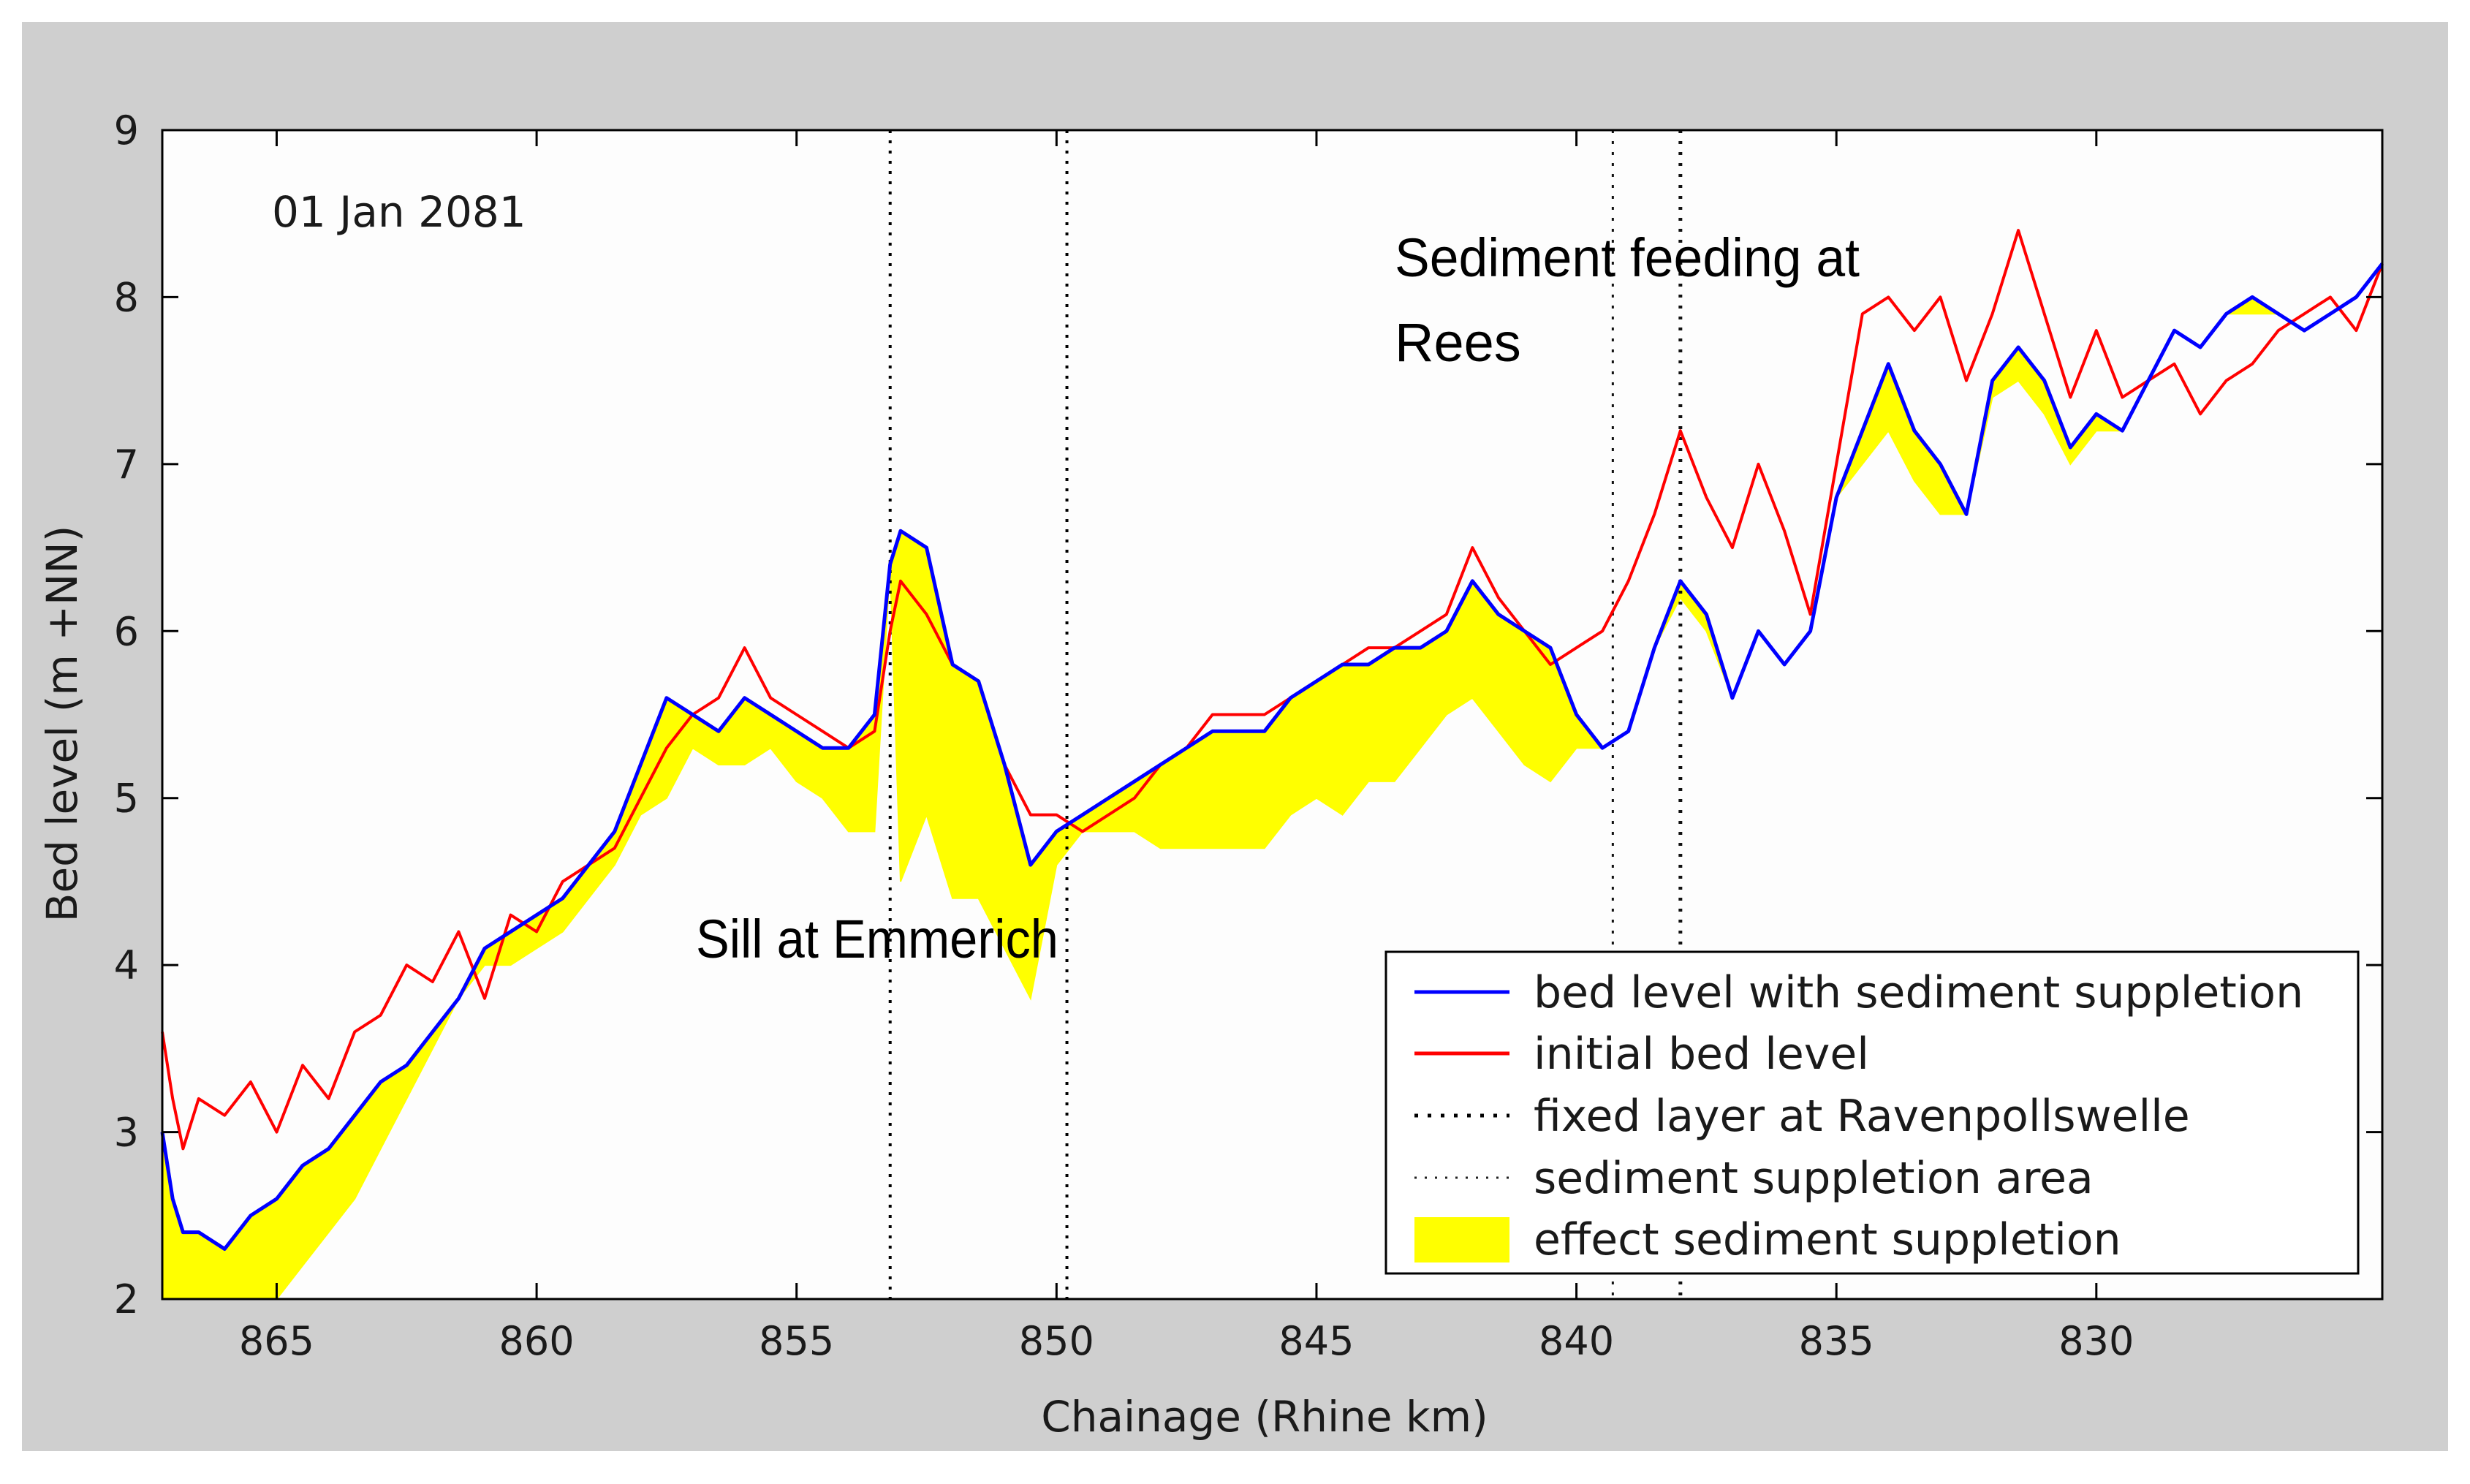 The width and height of the screenshot is (2470, 1484). I want to click on legend-label-effect: effect sediment suppletion, so click(1827, 1239).